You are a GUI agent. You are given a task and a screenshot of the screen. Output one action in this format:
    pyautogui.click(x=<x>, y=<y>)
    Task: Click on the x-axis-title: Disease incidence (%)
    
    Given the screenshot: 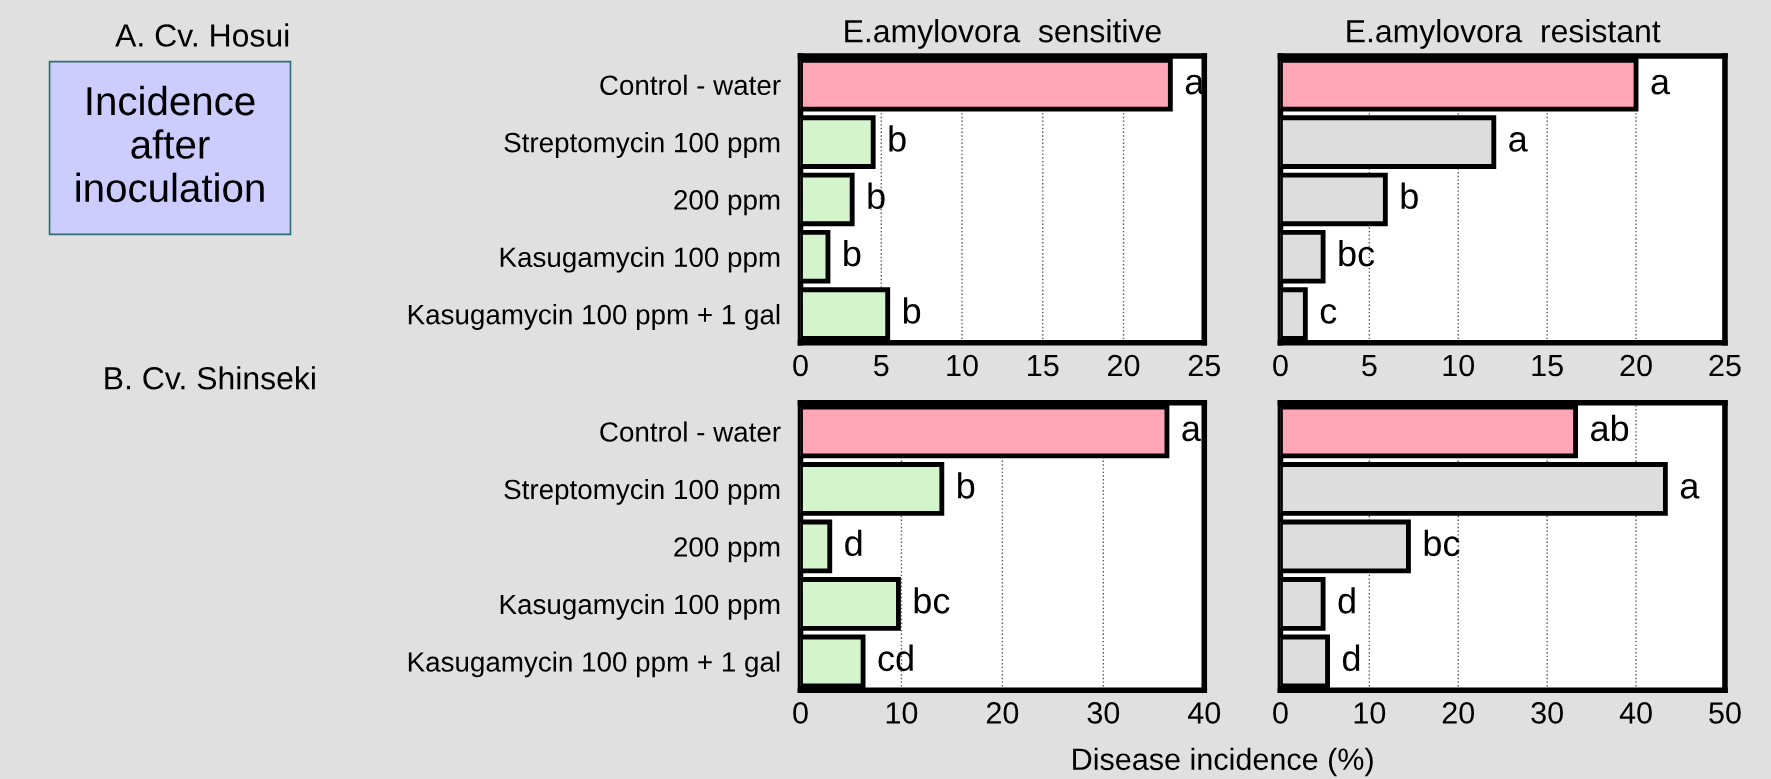 What is the action you would take?
    pyautogui.click(x=1223, y=762)
    